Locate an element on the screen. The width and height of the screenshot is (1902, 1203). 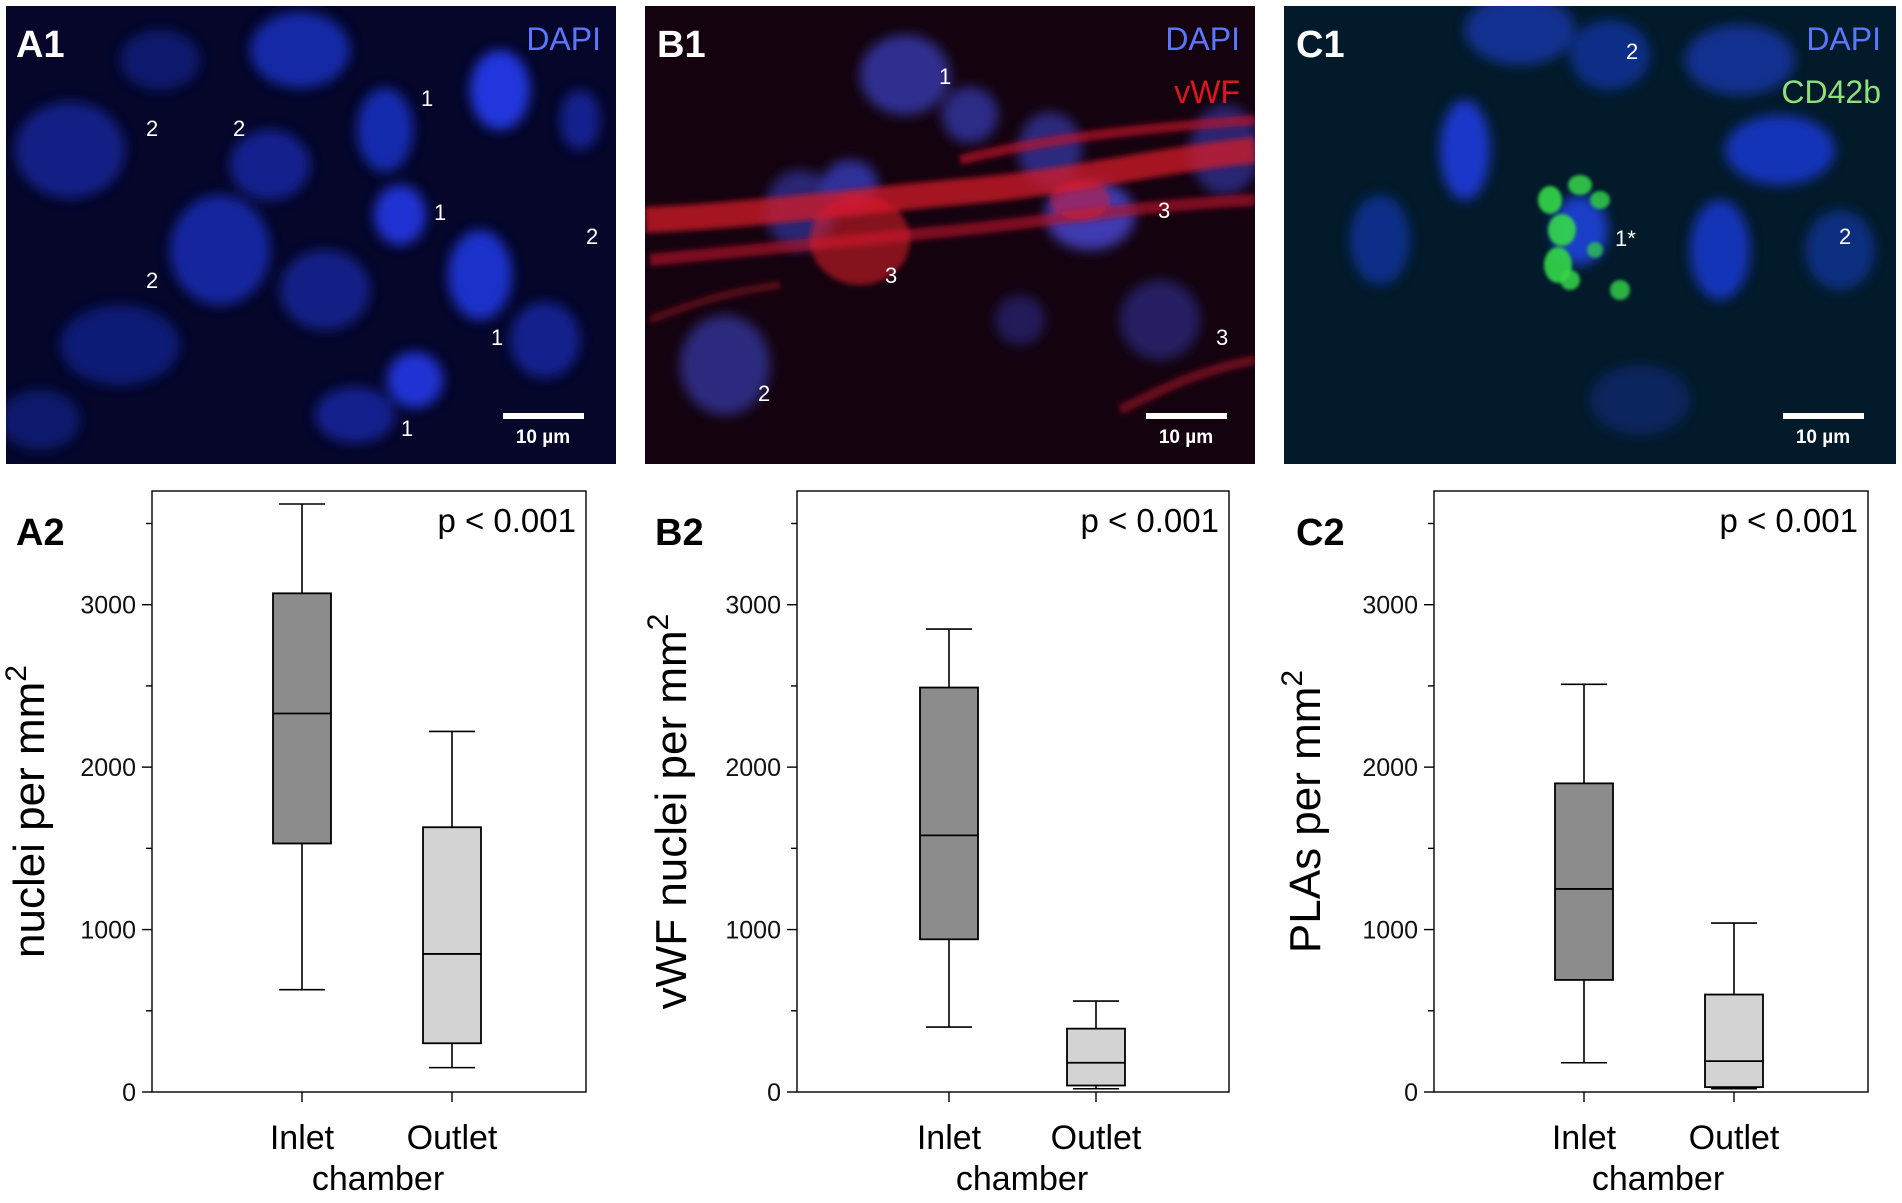
micrograph-b1-label: B1 is located at coordinates (681, 45).